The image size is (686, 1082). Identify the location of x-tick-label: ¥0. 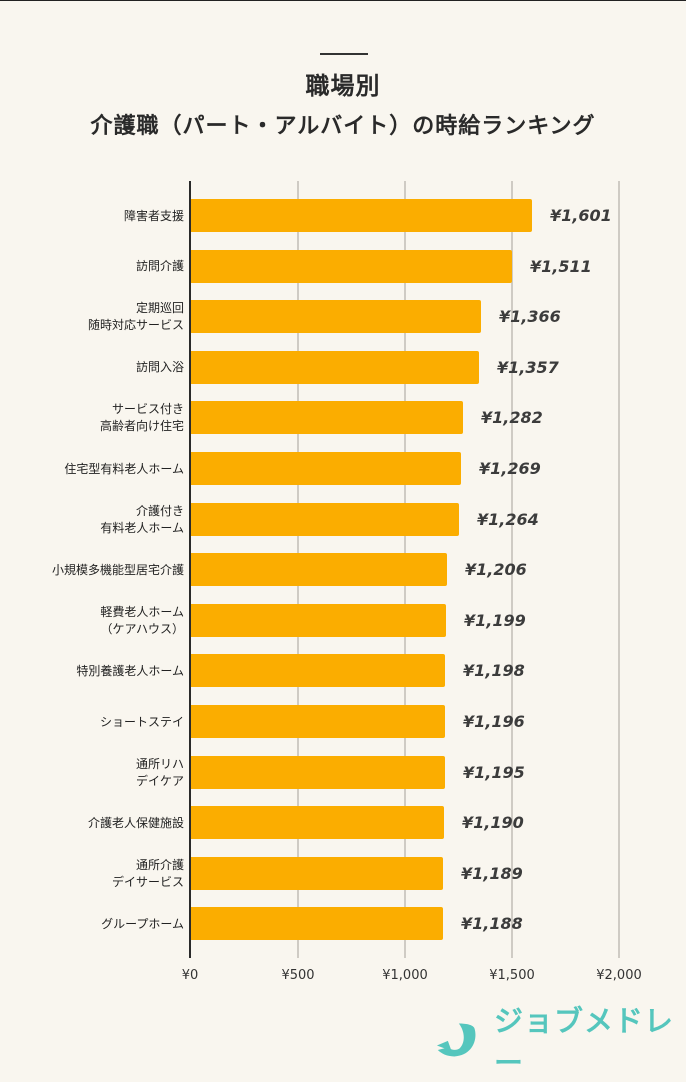
(190, 975).